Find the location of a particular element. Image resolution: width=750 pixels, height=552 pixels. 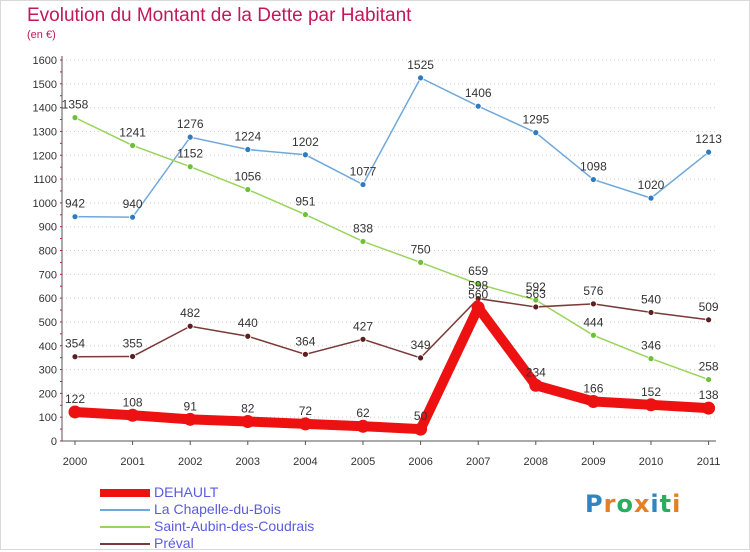

logo-letter: t is located at coordinates (666, 504).